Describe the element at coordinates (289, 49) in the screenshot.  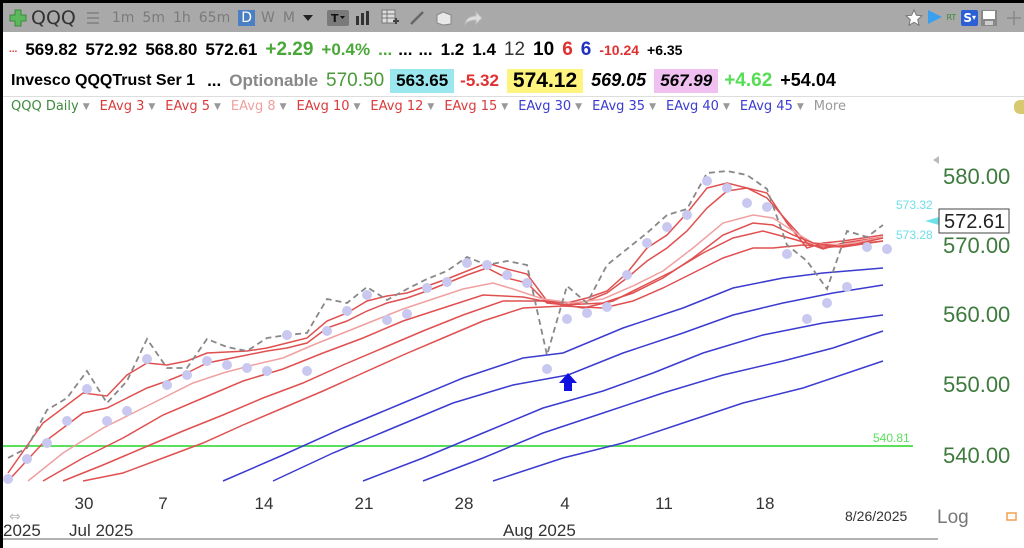
I see `change-value: +2.29` at that location.